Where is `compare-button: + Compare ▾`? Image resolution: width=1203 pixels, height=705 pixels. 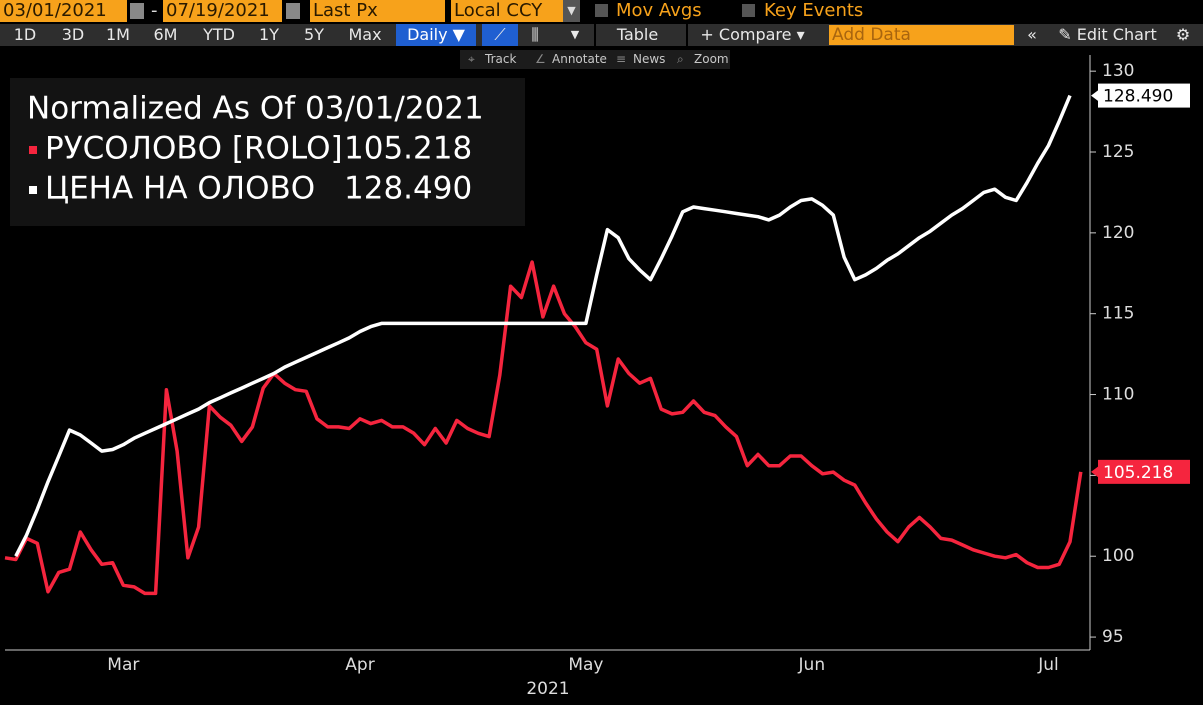 compare-button: + Compare ▾ is located at coordinates (752, 34).